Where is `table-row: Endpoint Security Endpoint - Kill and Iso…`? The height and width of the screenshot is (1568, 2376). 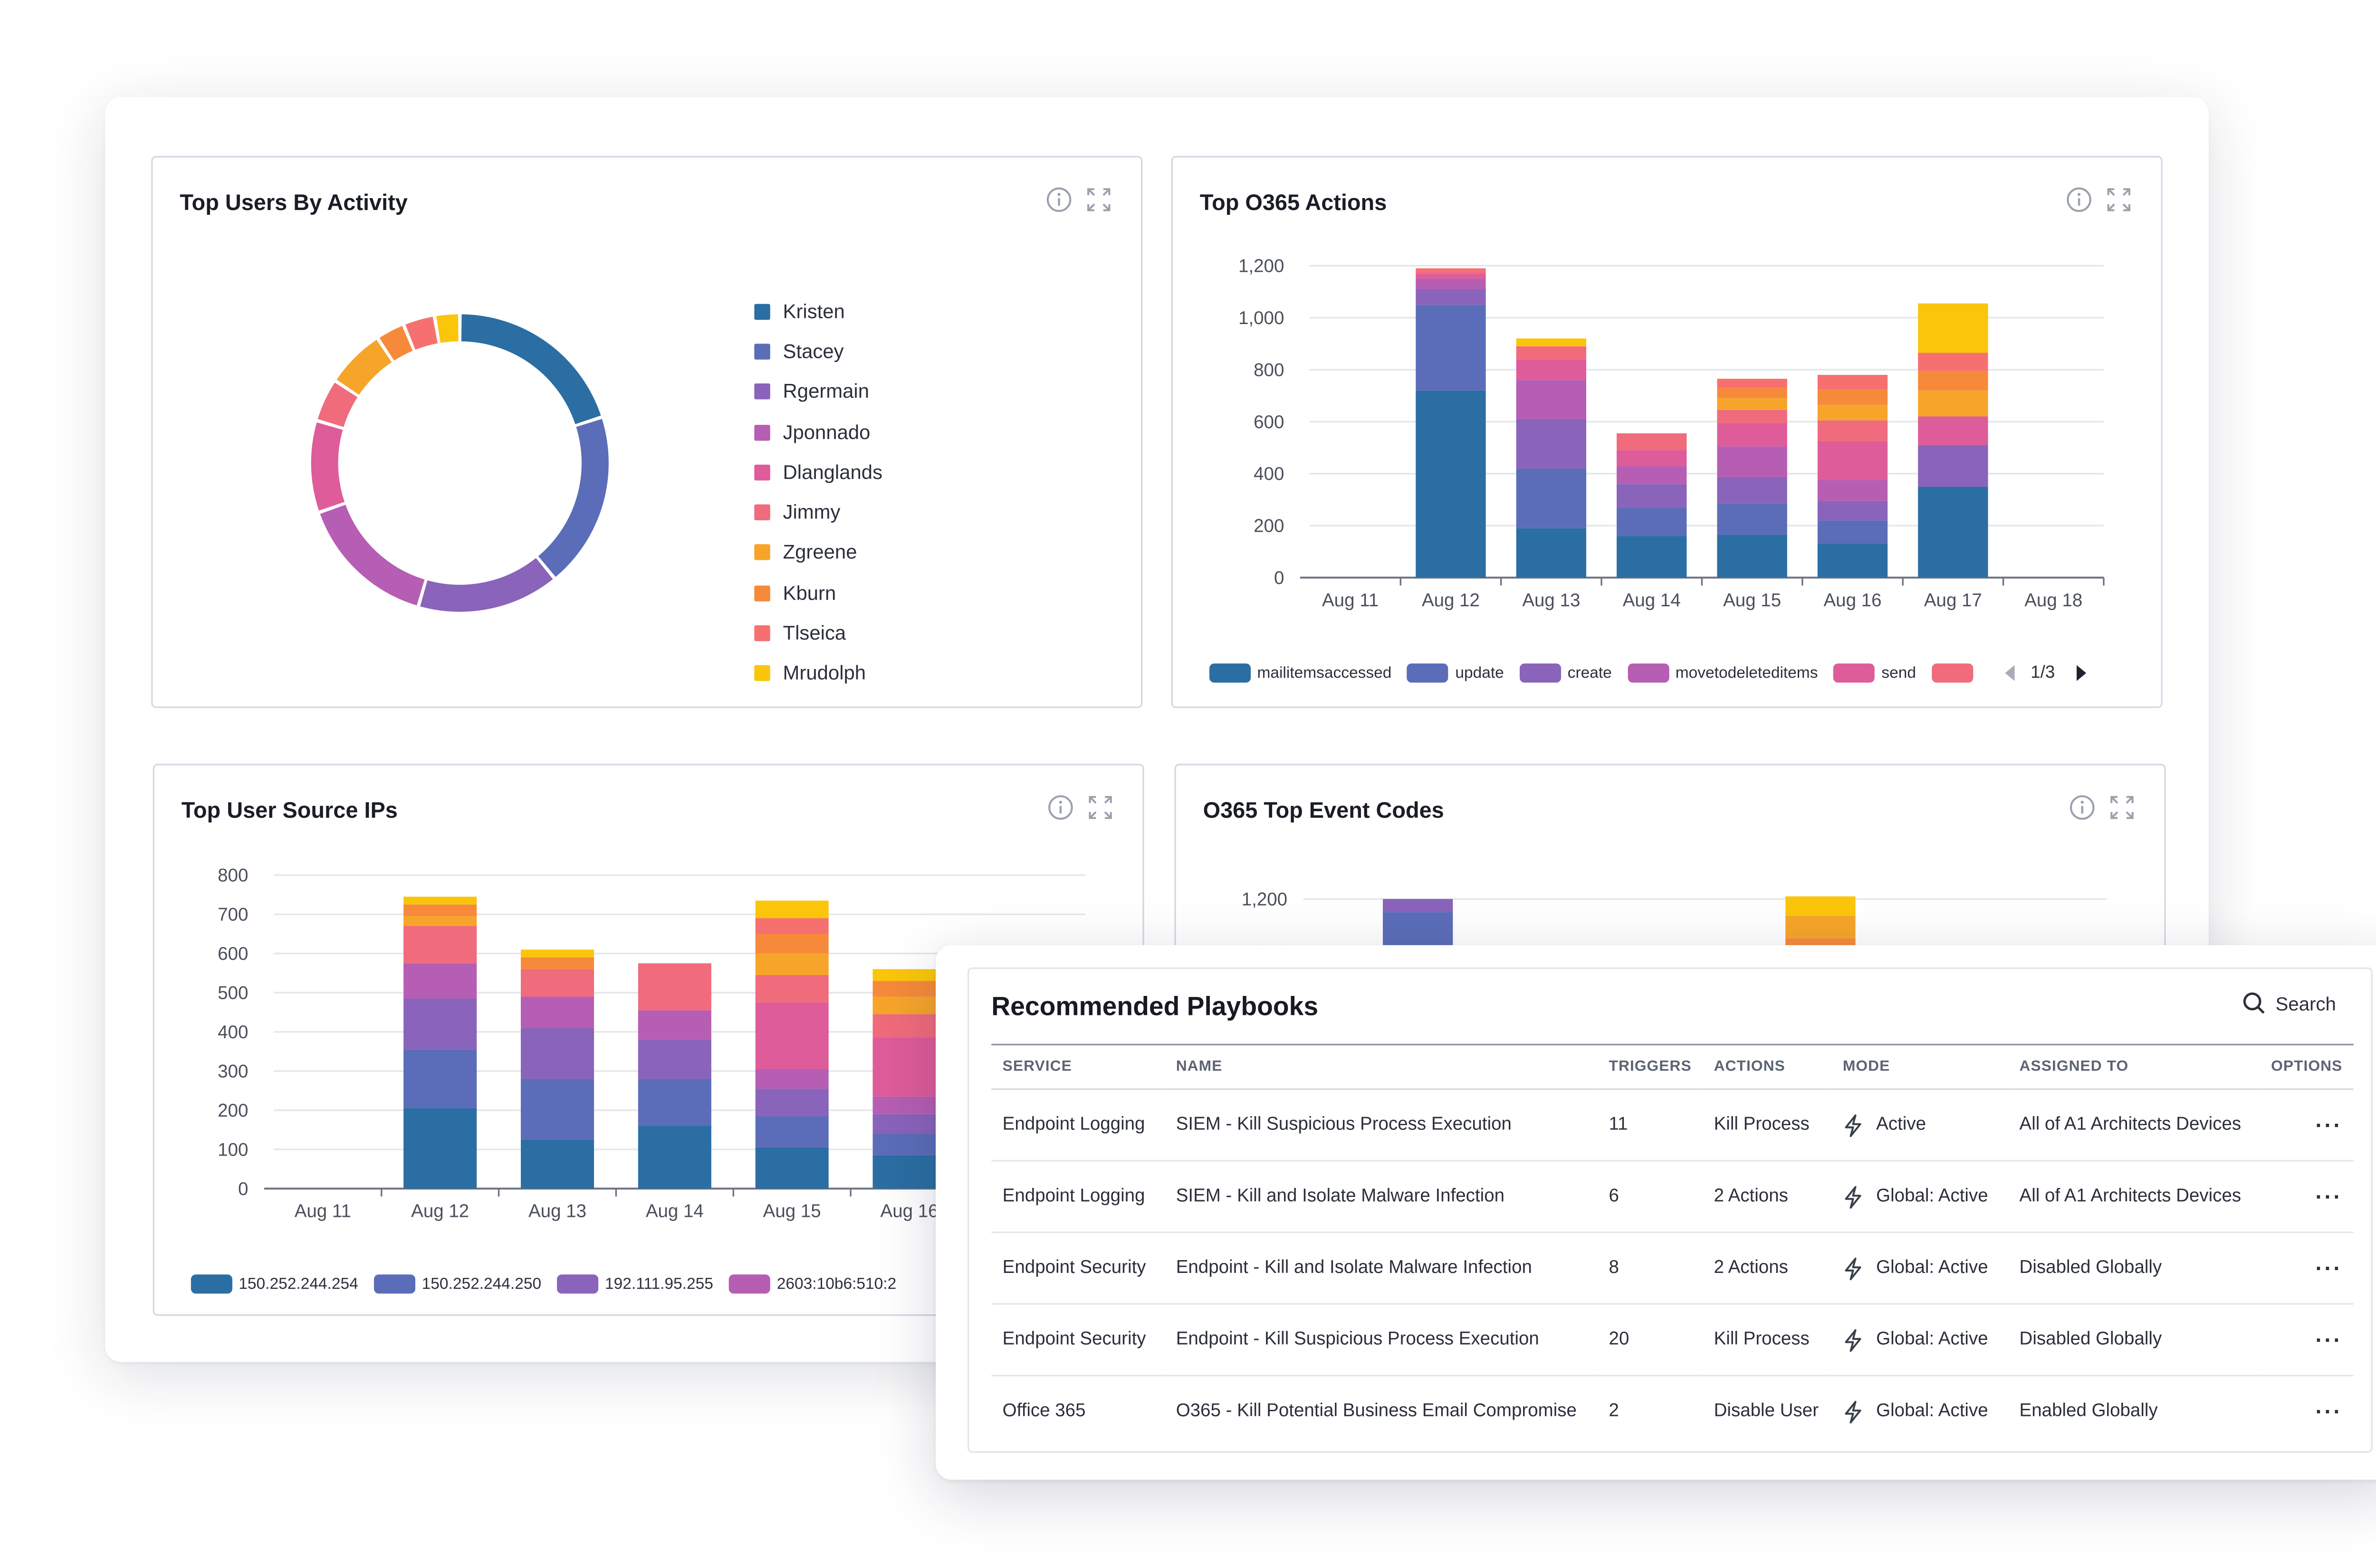
table-row: Endpoint Security Endpoint - Kill and Iso… is located at coordinates (1672, 1269).